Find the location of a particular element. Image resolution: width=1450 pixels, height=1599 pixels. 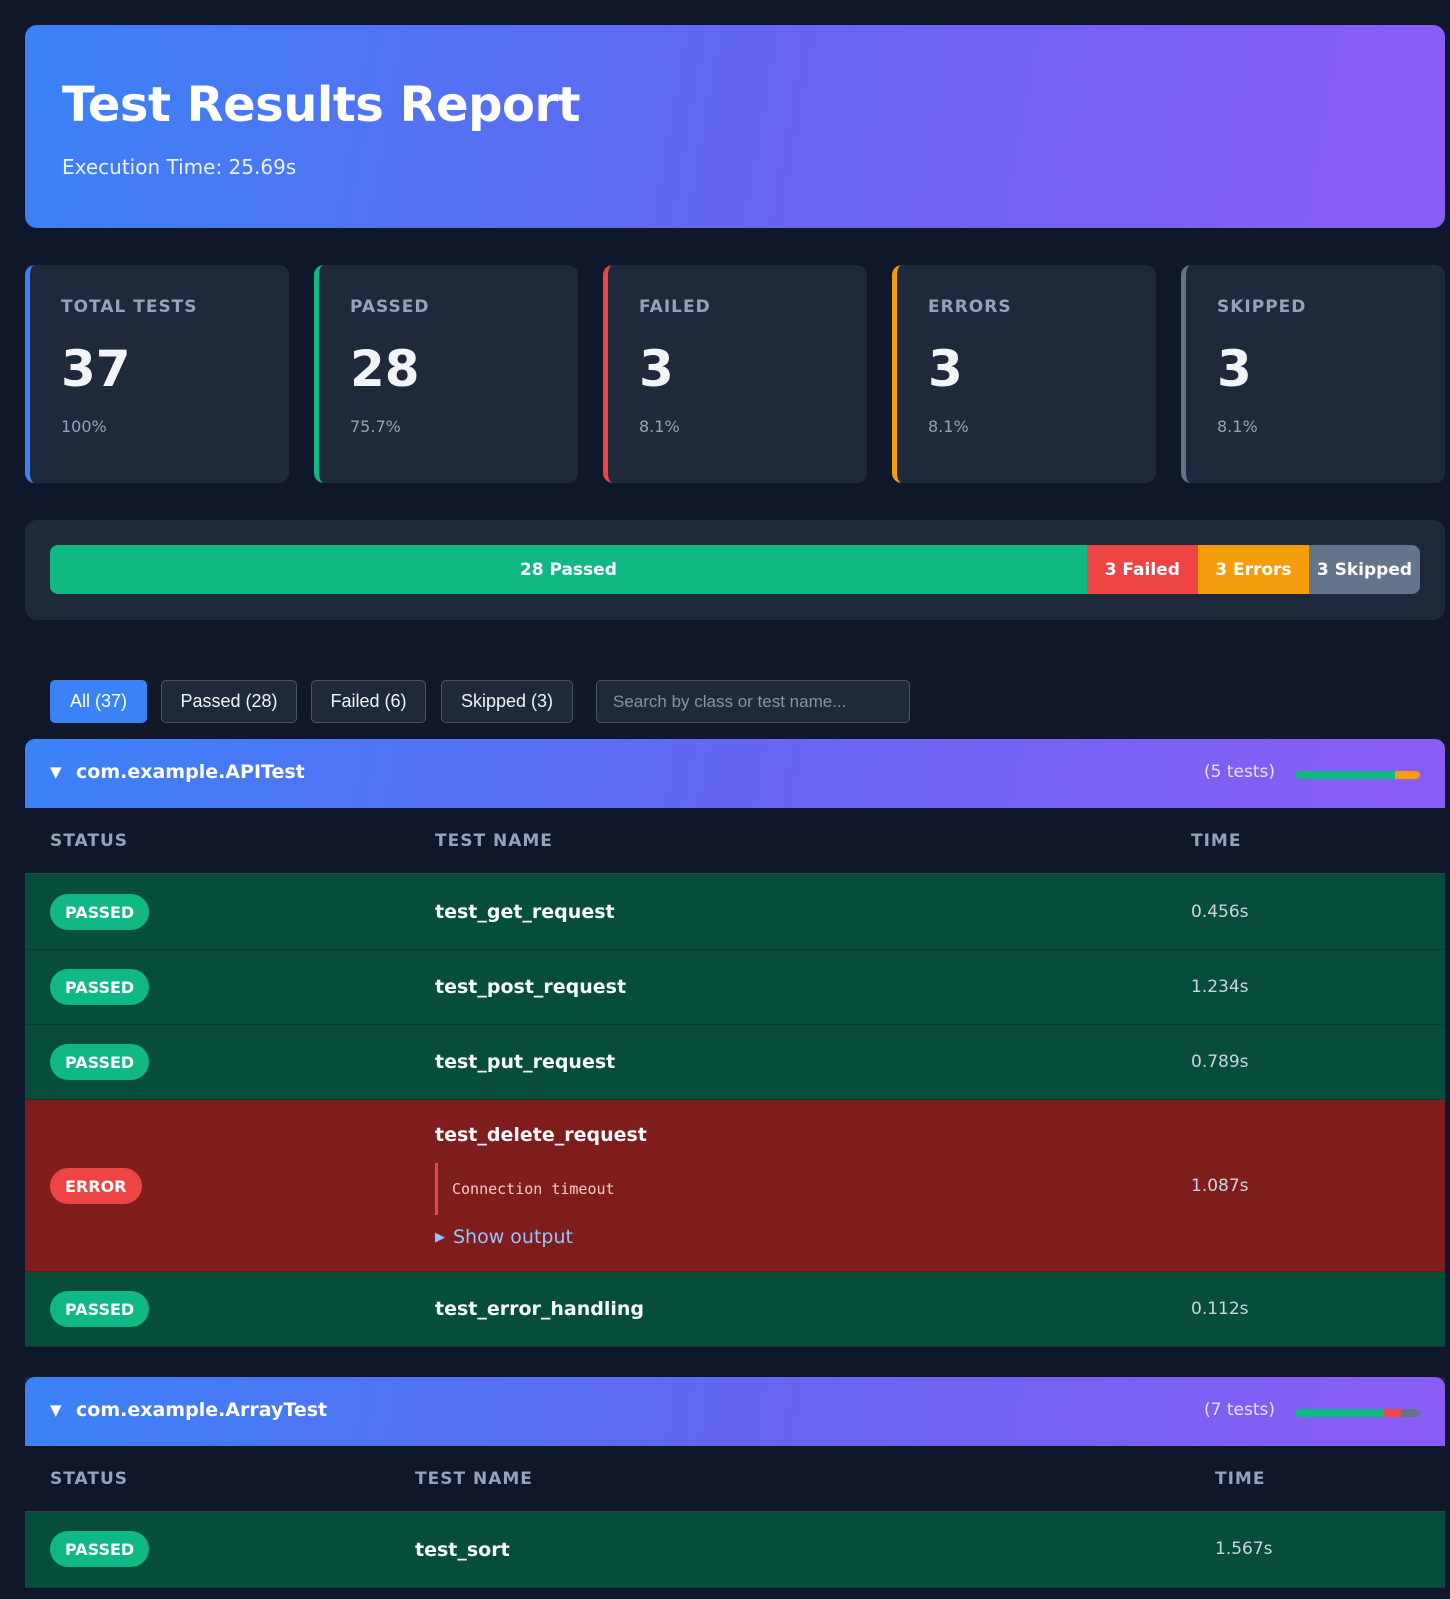

page-title: Test Results Report is located at coordinates (321, 105).